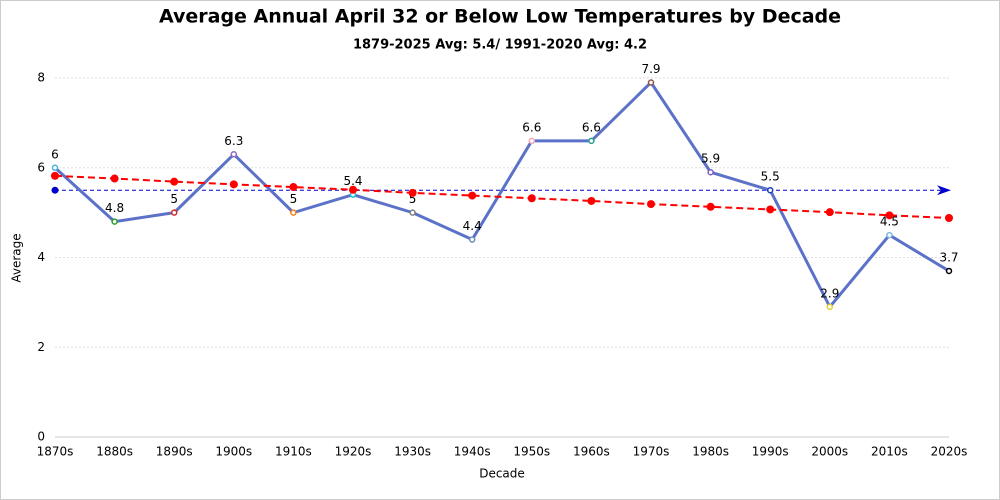 Image resolution: width=1000 pixels, height=500 pixels. What do you see at coordinates (710, 452) in the screenshot?
I see `x-tick-label: 1980s` at bounding box center [710, 452].